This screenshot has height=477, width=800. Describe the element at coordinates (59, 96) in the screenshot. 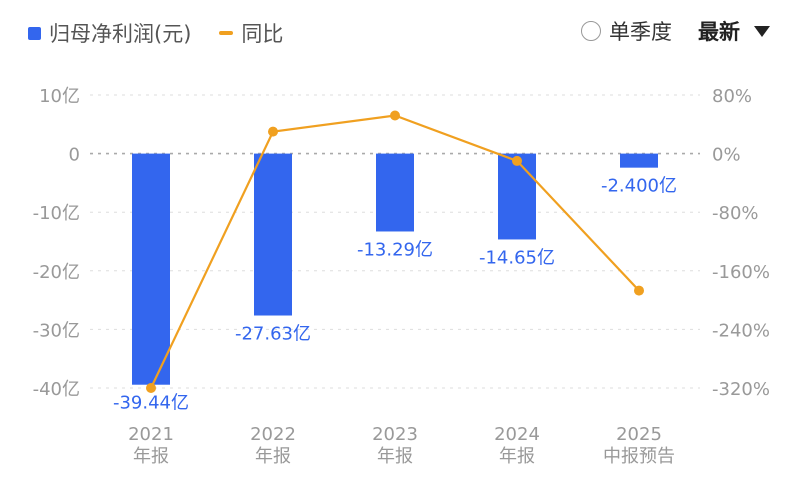

I see `y-left-tick-label: 10亿` at that location.